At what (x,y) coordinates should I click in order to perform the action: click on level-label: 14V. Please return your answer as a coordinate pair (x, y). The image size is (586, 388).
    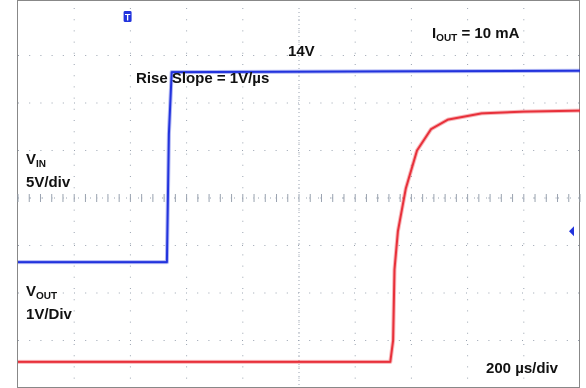
    Looking at the image, I should click on (301, 51).